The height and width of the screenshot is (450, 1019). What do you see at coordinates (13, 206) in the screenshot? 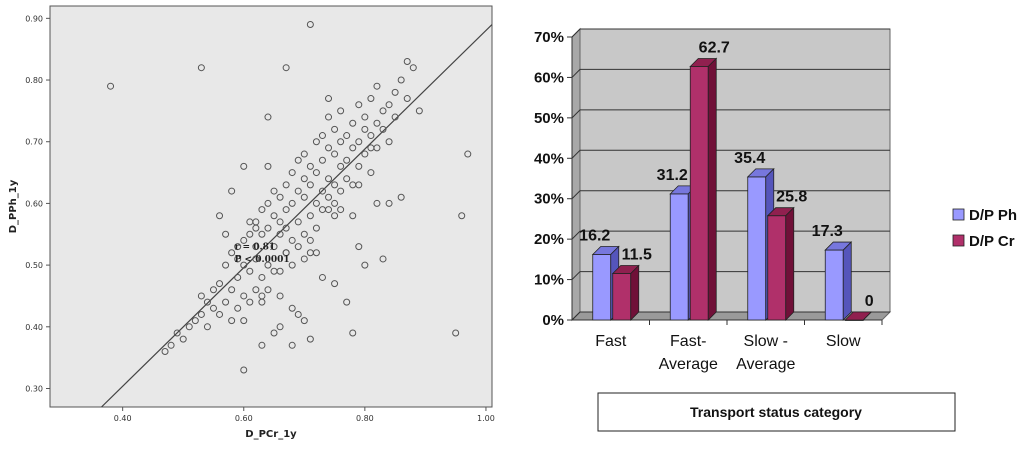
I see `y-axis-label: D_PPh_1y` at bounding box center [13, 206].